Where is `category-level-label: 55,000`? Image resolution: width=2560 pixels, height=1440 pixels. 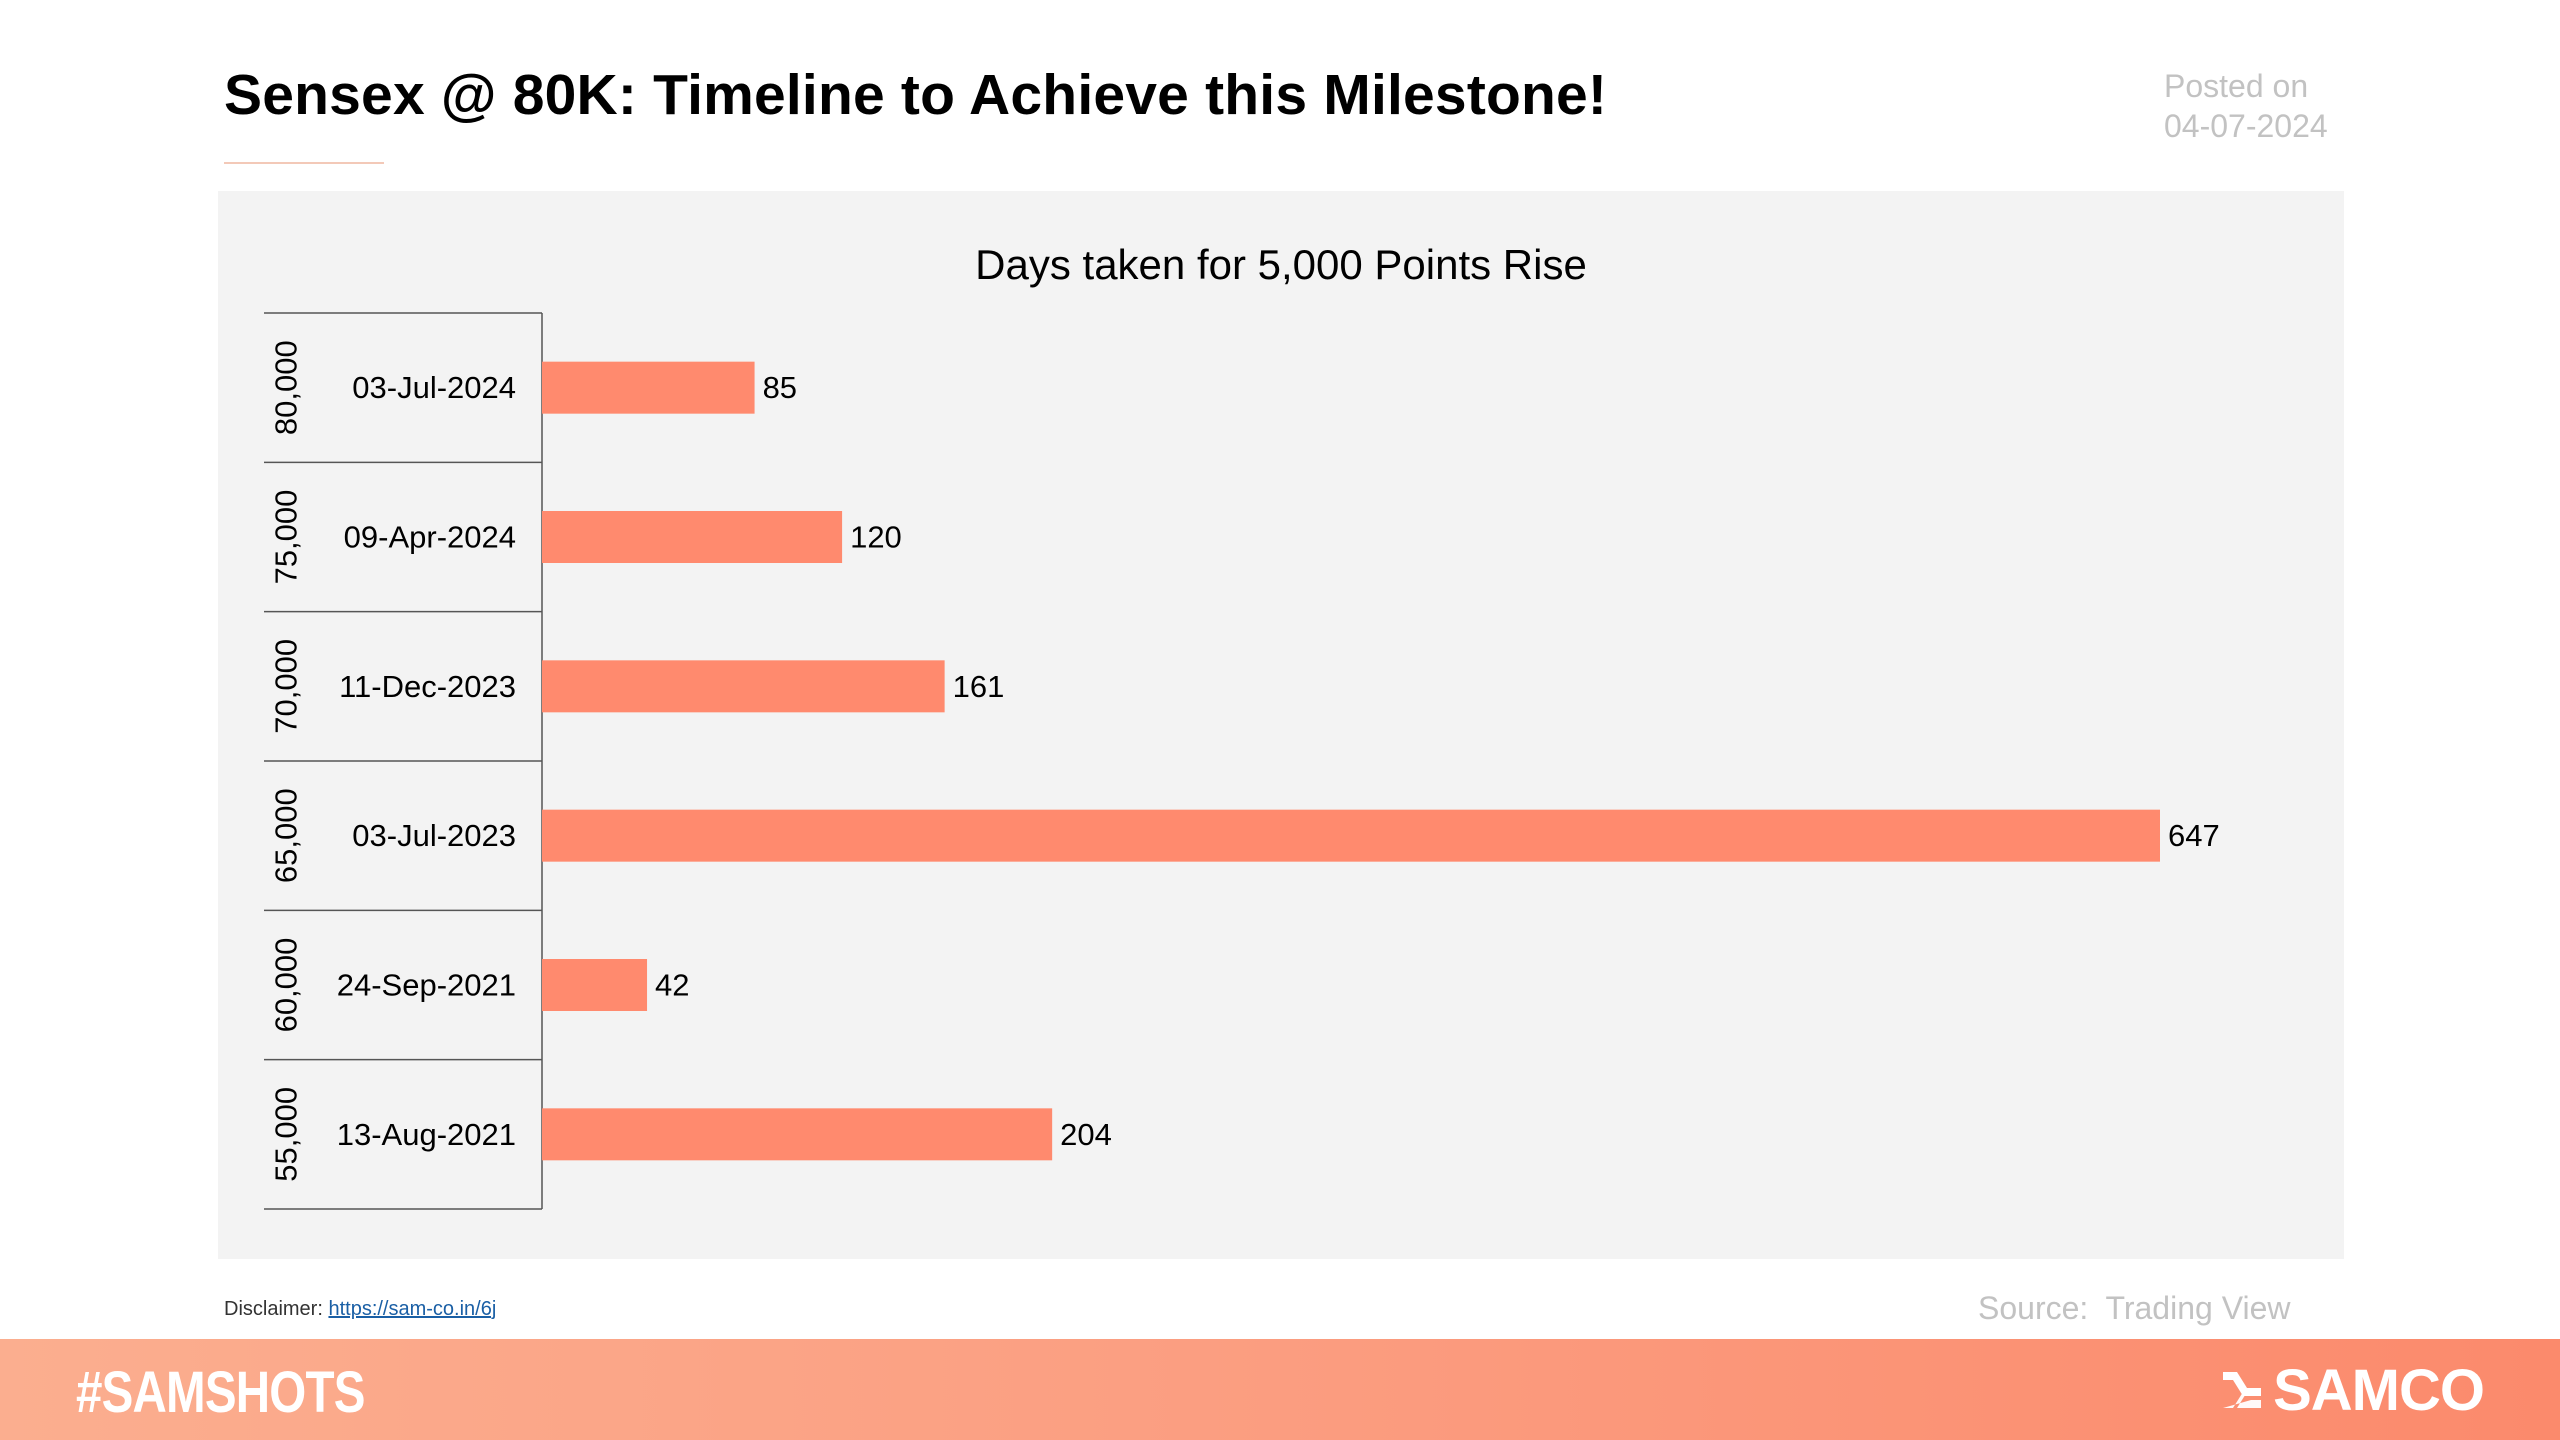
category-level-label: 55,000 is located at coordinates (286, 1134).